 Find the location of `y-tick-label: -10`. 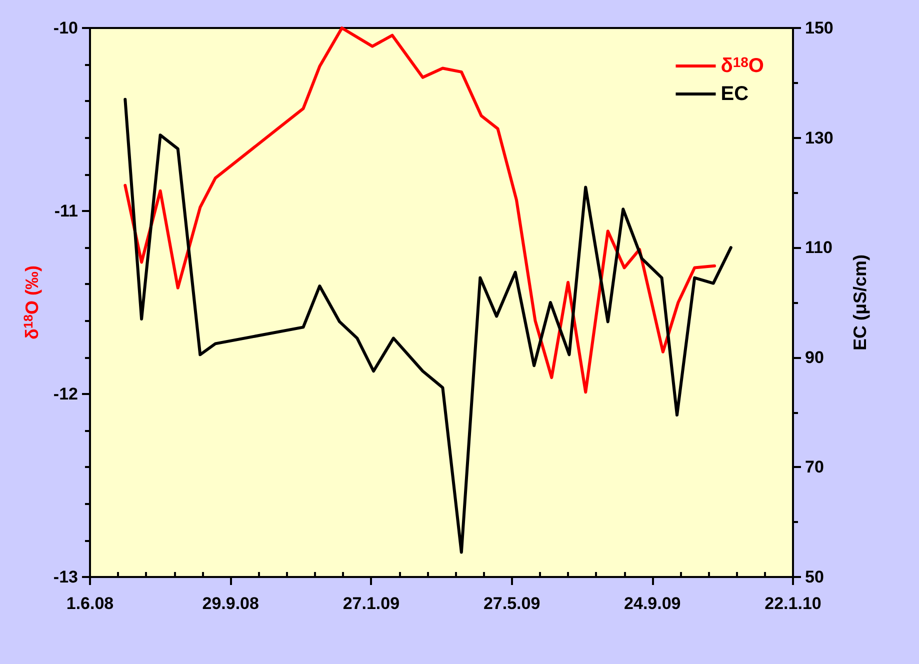

y-tick-label: -10 is located at coordinates (65, 28).